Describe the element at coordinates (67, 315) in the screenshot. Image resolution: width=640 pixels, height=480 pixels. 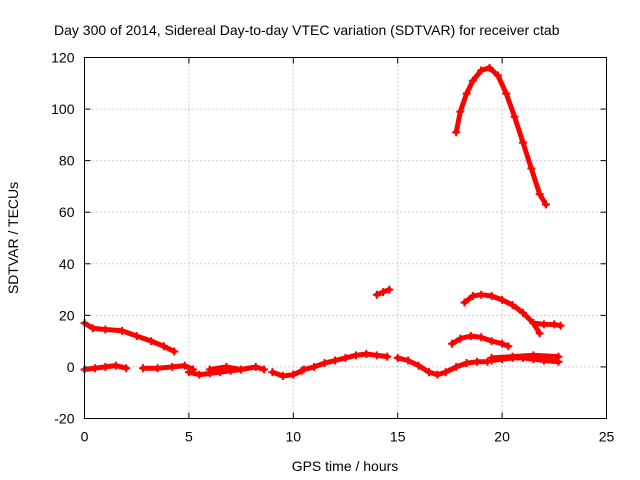
I see `y-tick-label: 20` at that location.